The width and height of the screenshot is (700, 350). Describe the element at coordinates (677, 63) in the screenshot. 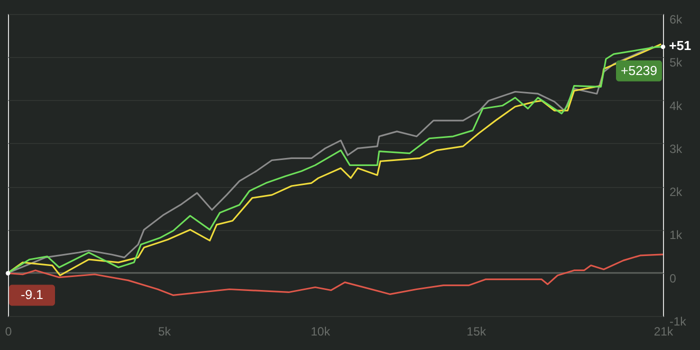

I see `y-tick-label: 5k` at that location.